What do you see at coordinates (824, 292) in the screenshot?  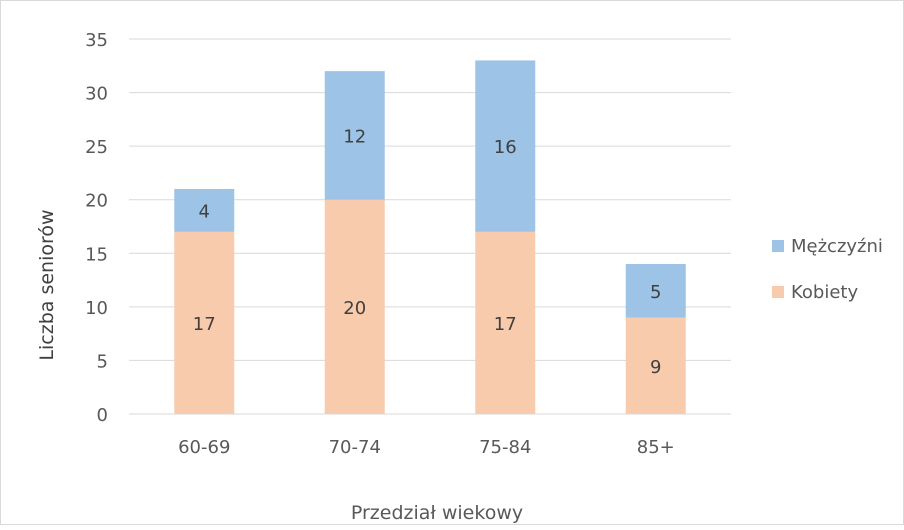 I see `legend-label: Kobiety` at bounding box center [824, 292].